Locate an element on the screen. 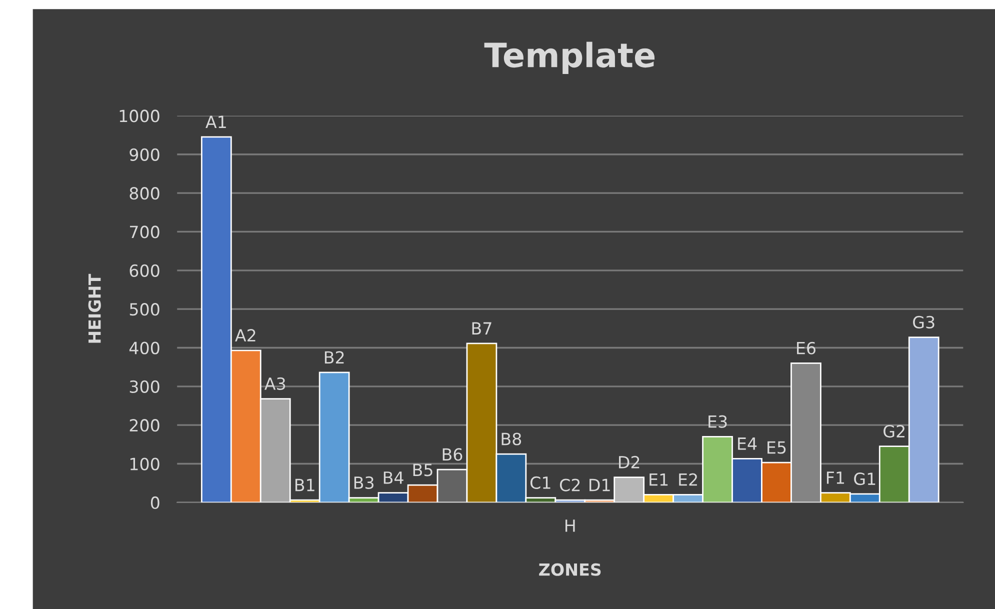 This screenshot has height=609, width=995. series-label: G2 is located at coordinates (894, 431).